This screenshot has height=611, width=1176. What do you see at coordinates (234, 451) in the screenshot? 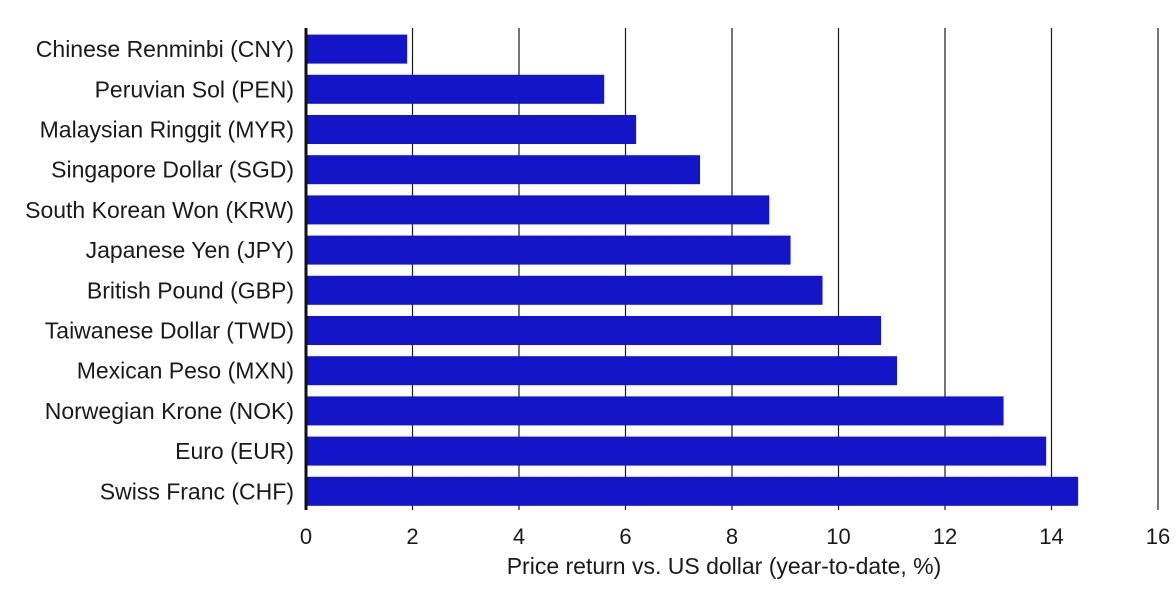
I see `category-label-10: Euro (EUR)` at bounding box center [234, 451].